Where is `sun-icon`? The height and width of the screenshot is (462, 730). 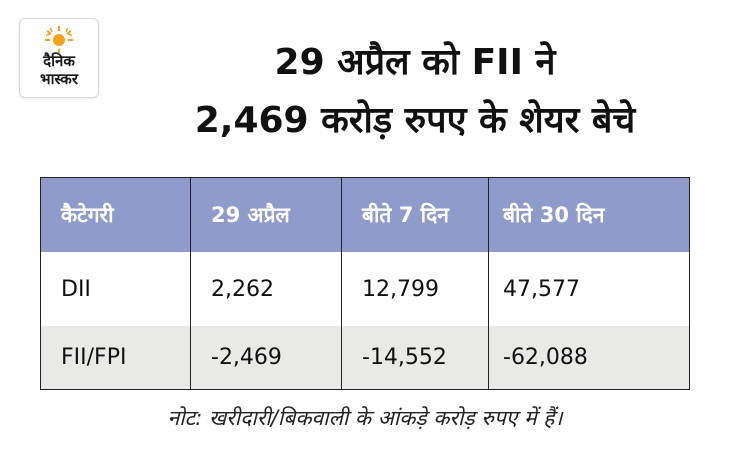
sun-icon is located at coordinates (59, 39).